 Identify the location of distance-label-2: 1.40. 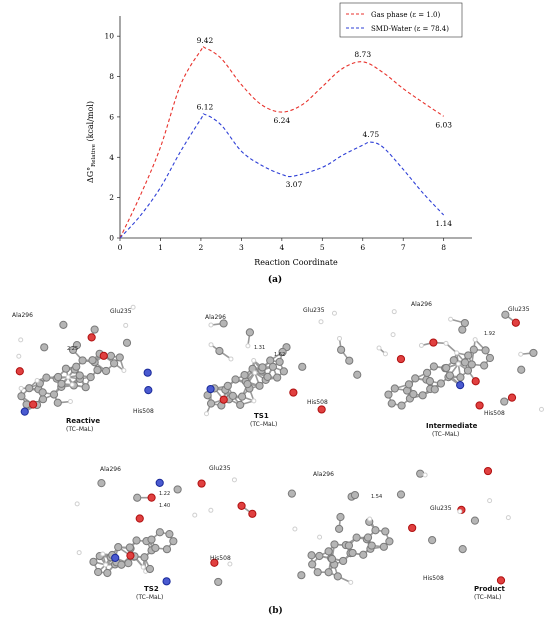
(165, 506).